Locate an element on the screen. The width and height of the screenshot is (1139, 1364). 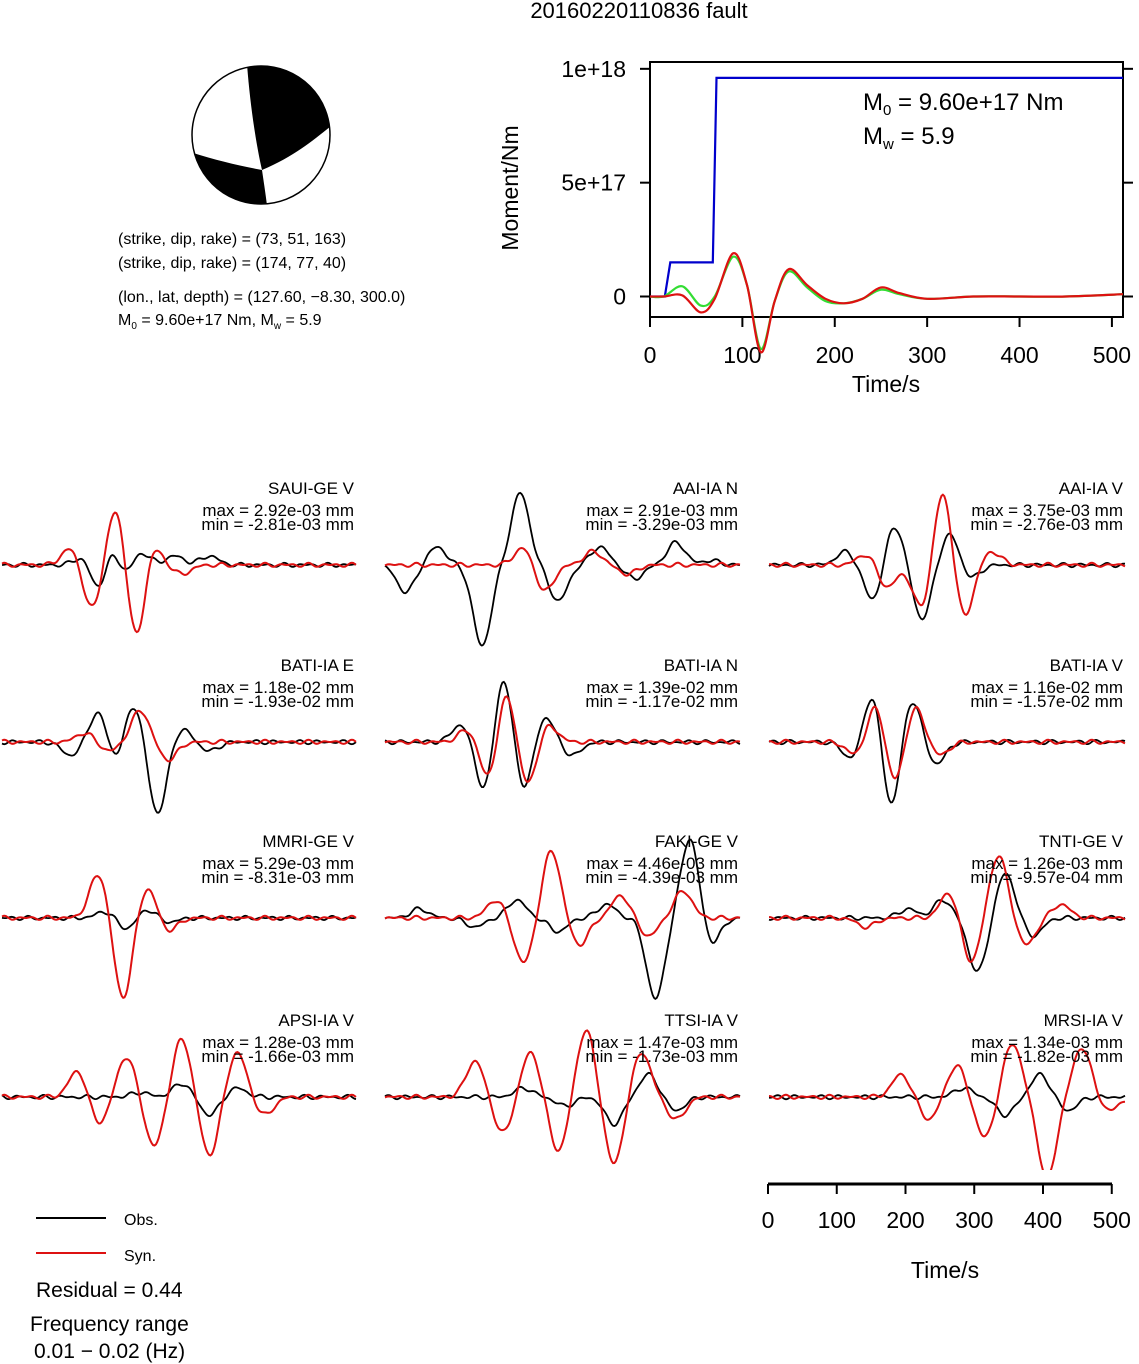
station-label: TTSI-IA V is located at coordinates (701, 1020).